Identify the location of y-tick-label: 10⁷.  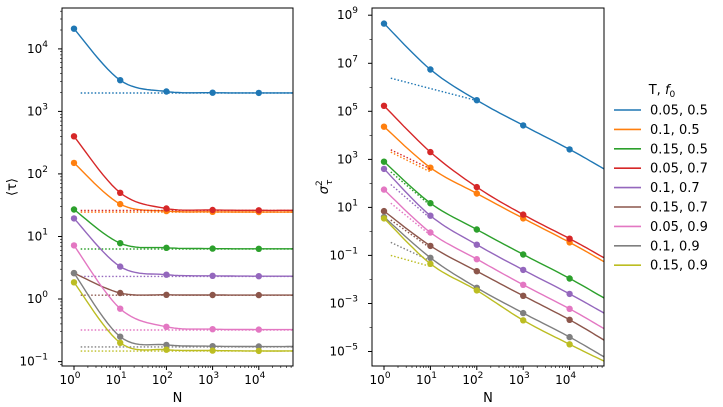
(347, 62).